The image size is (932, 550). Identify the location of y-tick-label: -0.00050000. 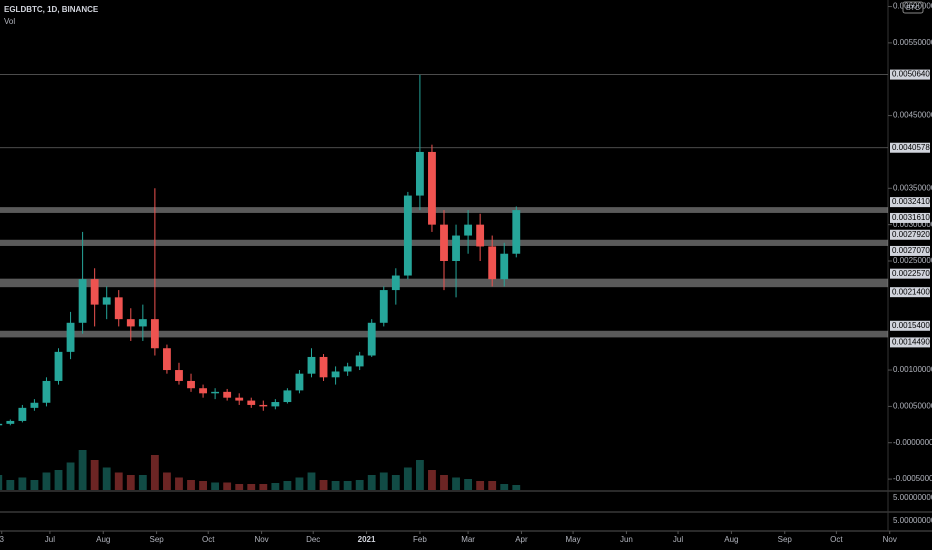
(912, 478).